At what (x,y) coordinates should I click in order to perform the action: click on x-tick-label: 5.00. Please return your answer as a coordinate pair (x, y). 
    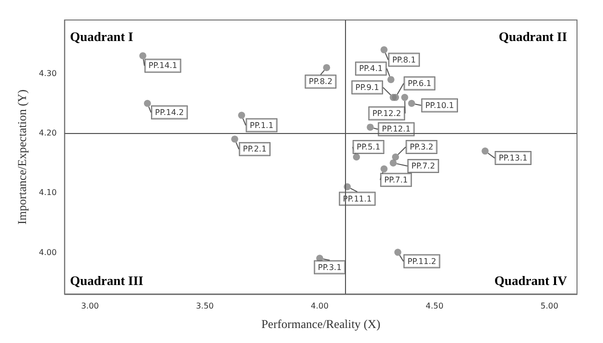
    Looking at the image, I should click on (549, 306).